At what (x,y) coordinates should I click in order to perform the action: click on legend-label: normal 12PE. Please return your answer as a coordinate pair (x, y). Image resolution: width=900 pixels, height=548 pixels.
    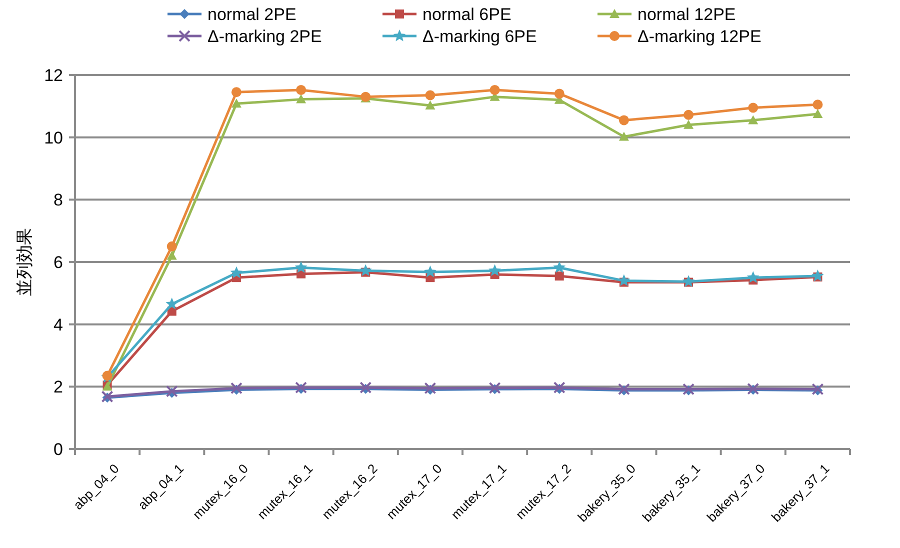
    Looking at the image, I should click on (687, 14).